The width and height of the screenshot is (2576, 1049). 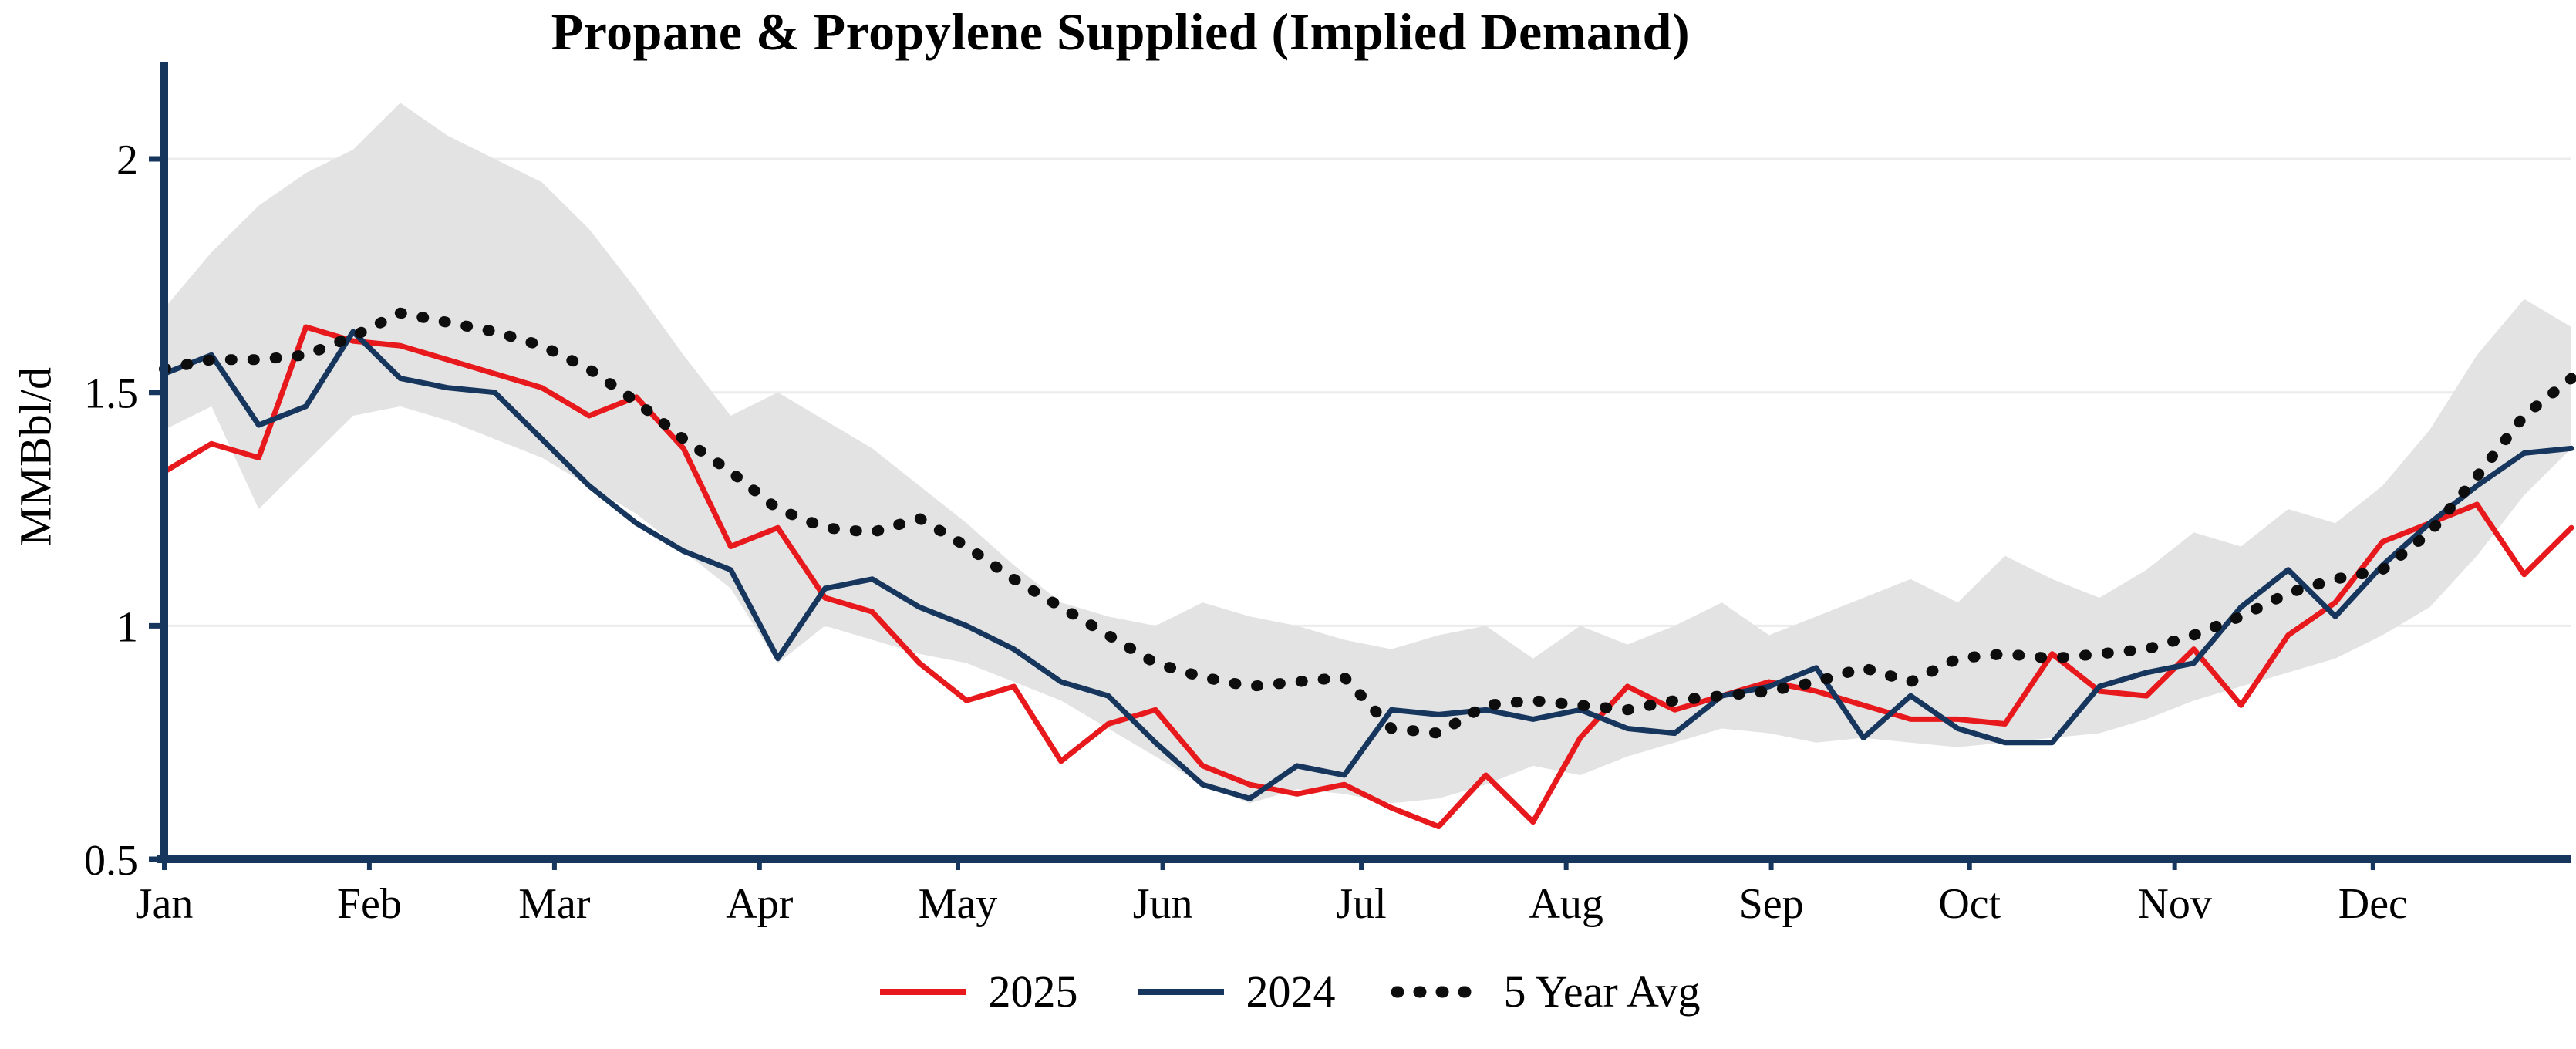 I want to click on x-tick-label: Feb, so click(x=369, y=904).